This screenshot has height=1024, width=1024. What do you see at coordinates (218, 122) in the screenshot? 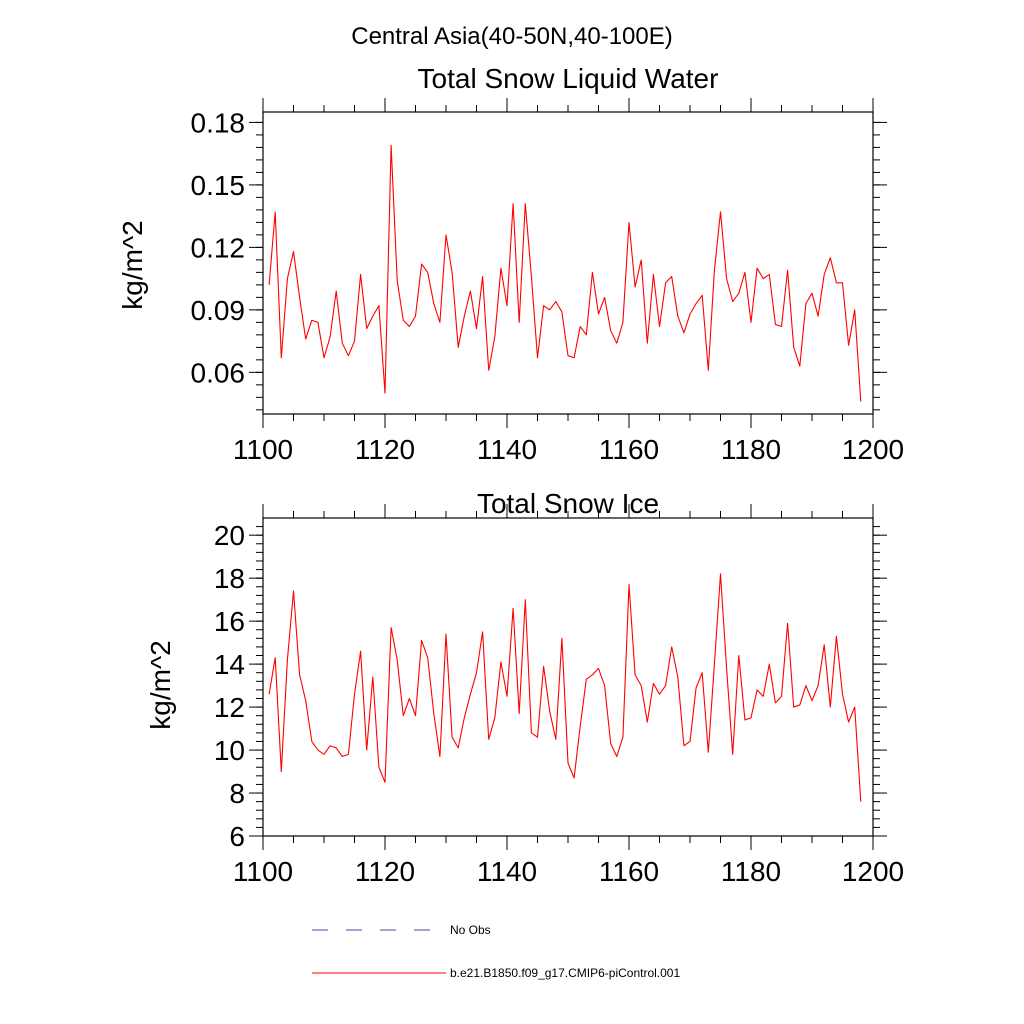
I see `y-tick-label: 0.18` at bounding box center [218, 122].